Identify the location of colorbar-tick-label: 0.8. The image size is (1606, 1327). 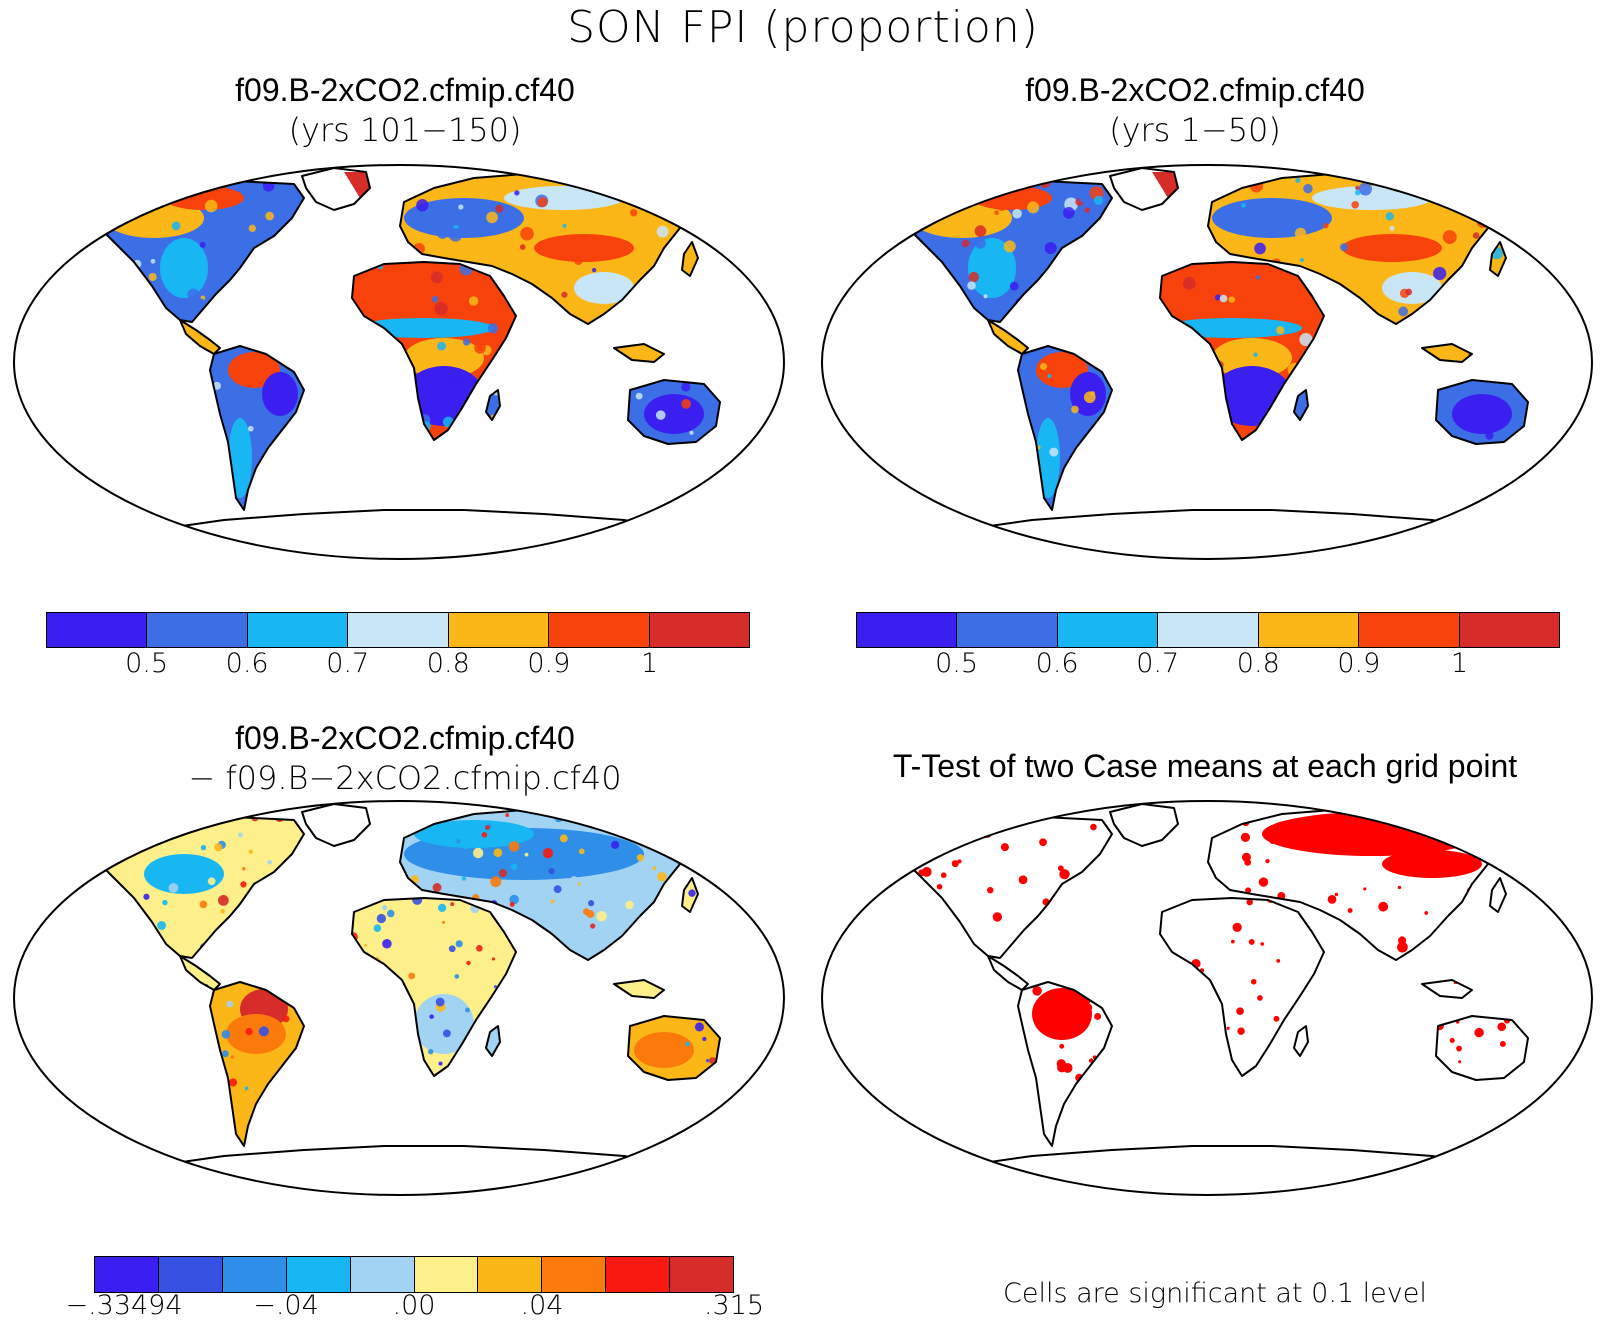
(1258, 663).